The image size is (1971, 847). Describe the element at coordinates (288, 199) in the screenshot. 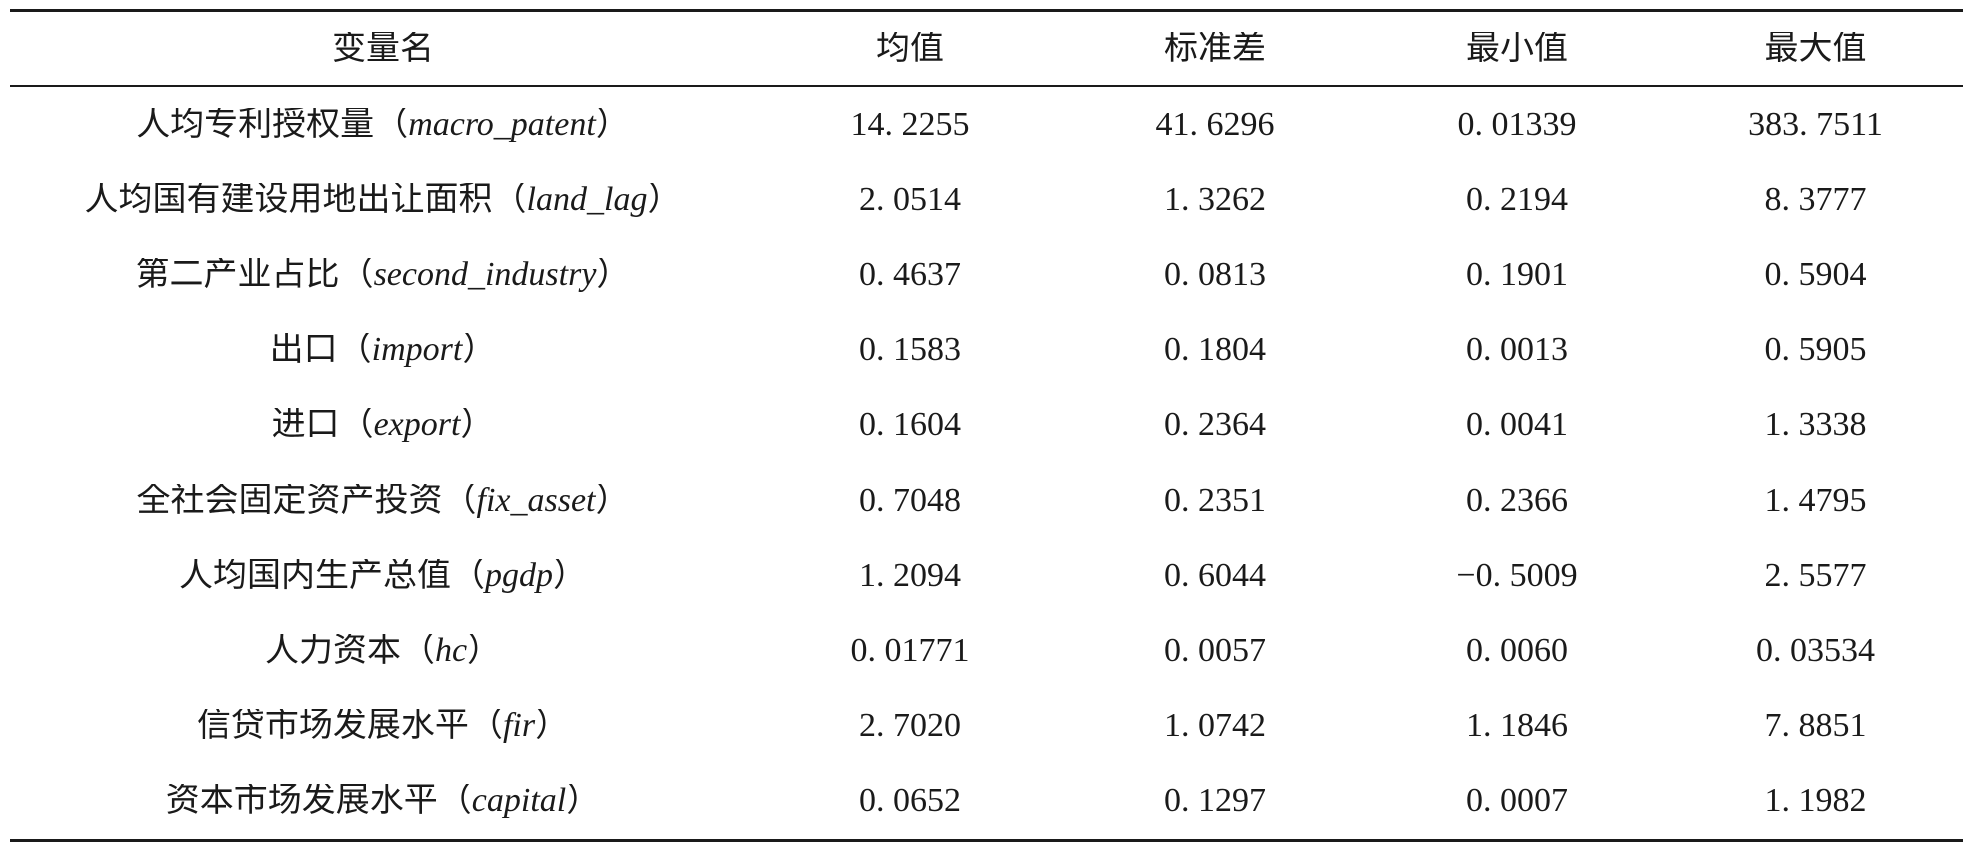

I see `variable-label: 人均国有建设用地出让面积` at that location.